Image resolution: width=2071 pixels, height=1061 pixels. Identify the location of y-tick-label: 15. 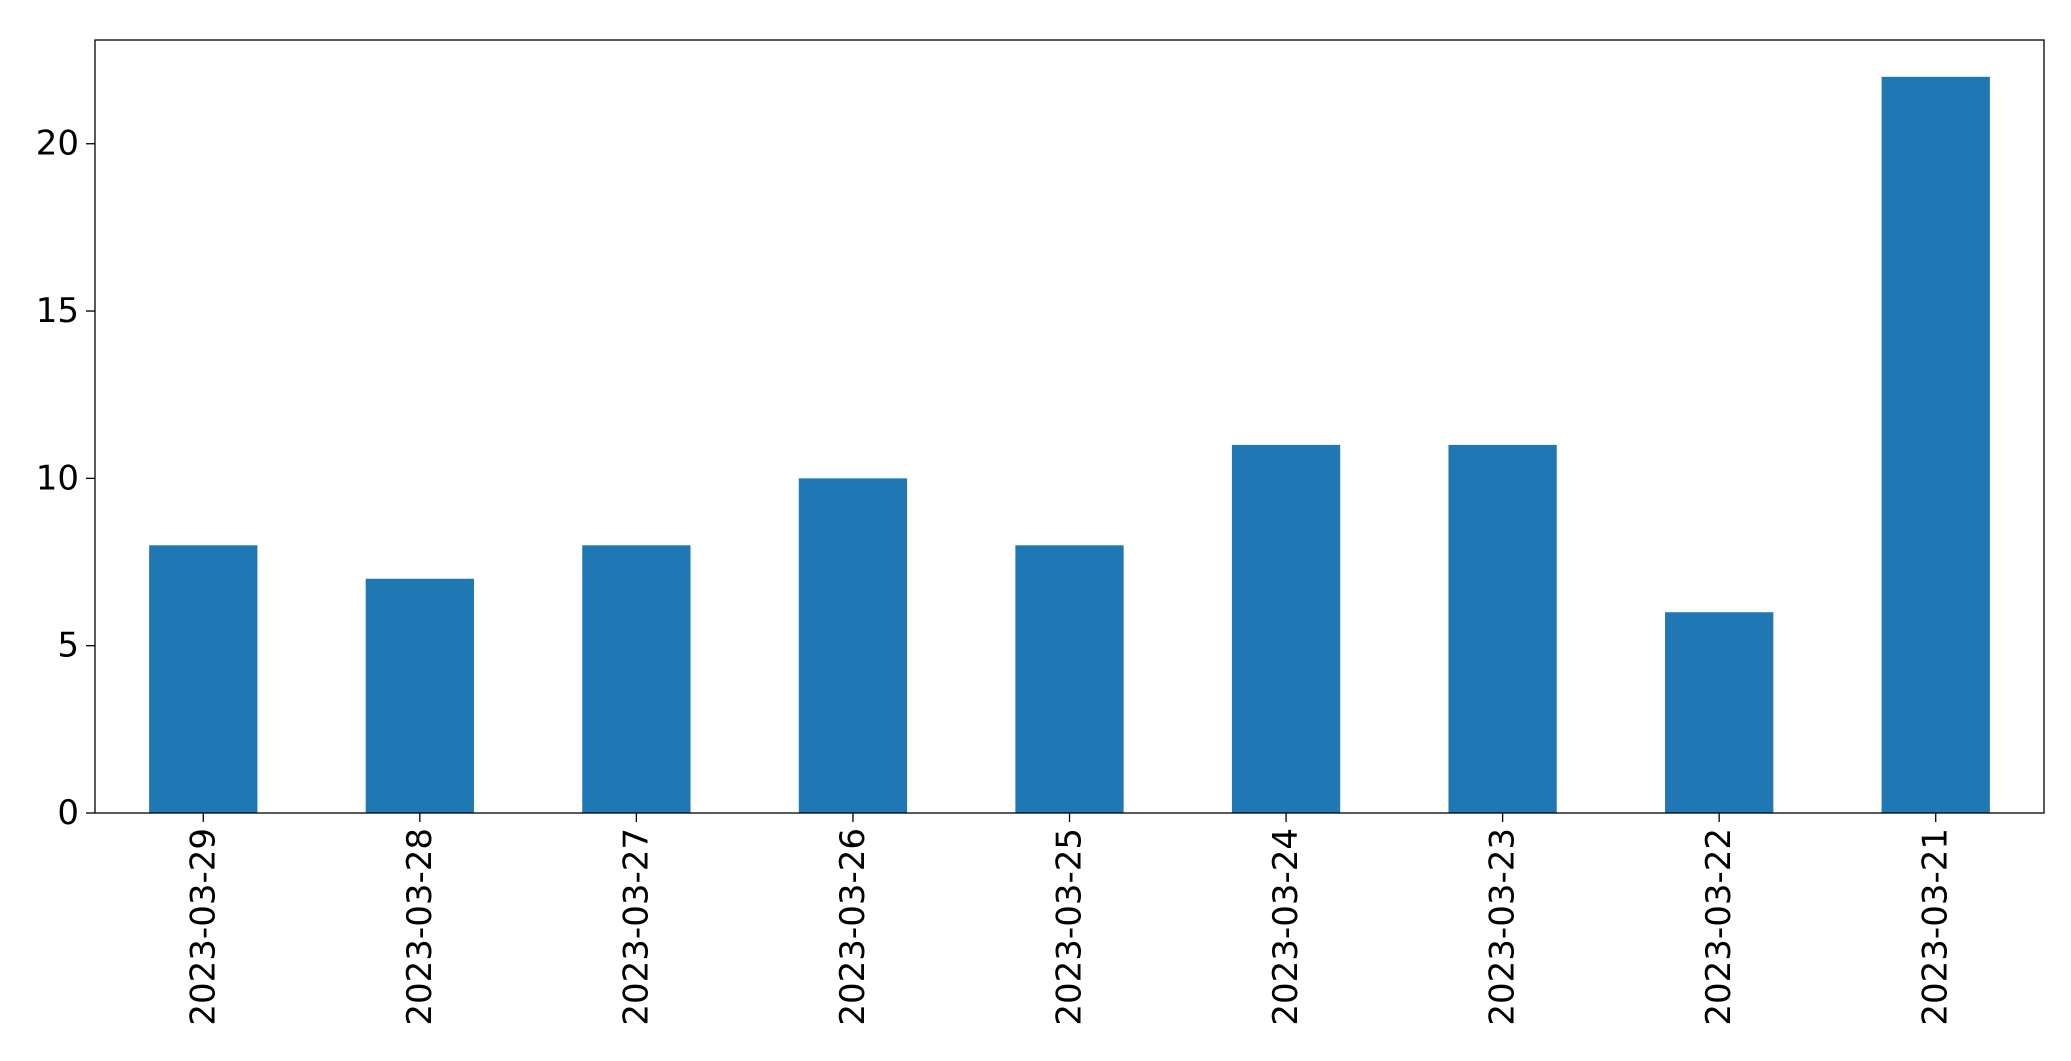
(57, 311).